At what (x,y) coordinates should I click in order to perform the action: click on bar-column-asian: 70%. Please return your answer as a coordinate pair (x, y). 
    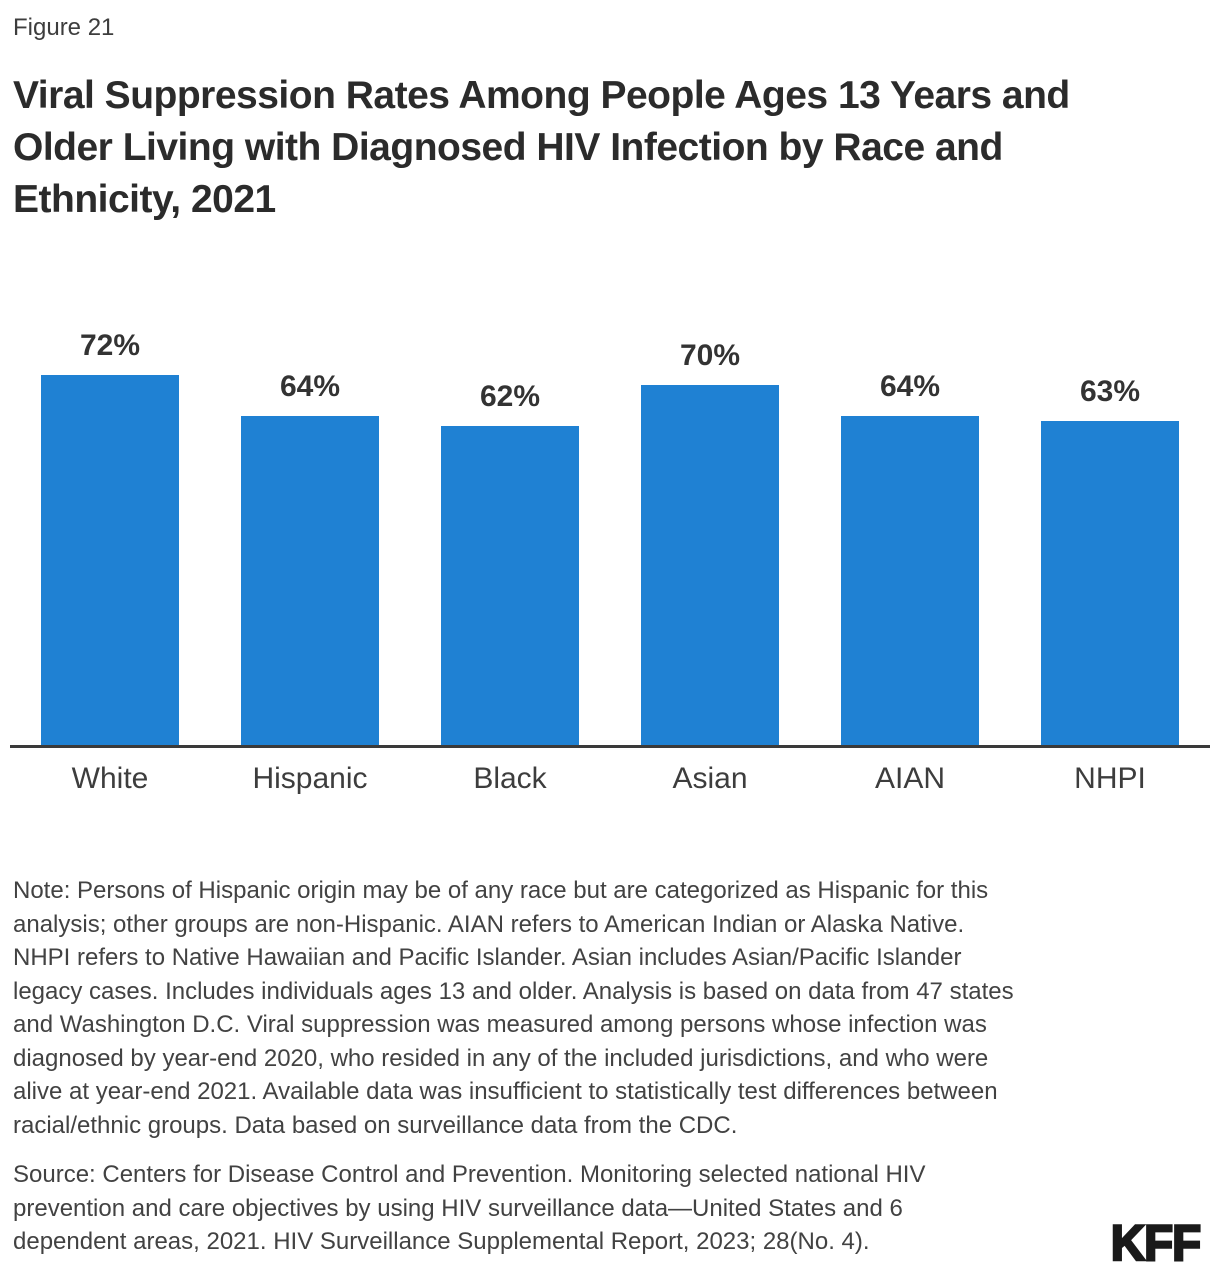
    Looking at the image, I should click on (710, 542).